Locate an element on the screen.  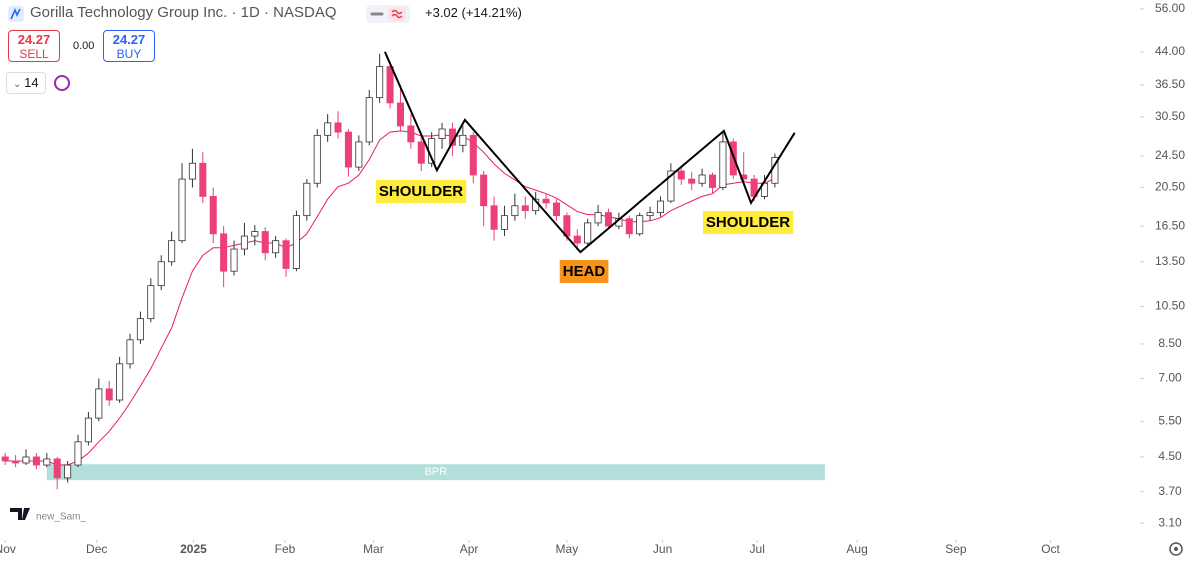
pattern-line is located at coordinates (589, 152).